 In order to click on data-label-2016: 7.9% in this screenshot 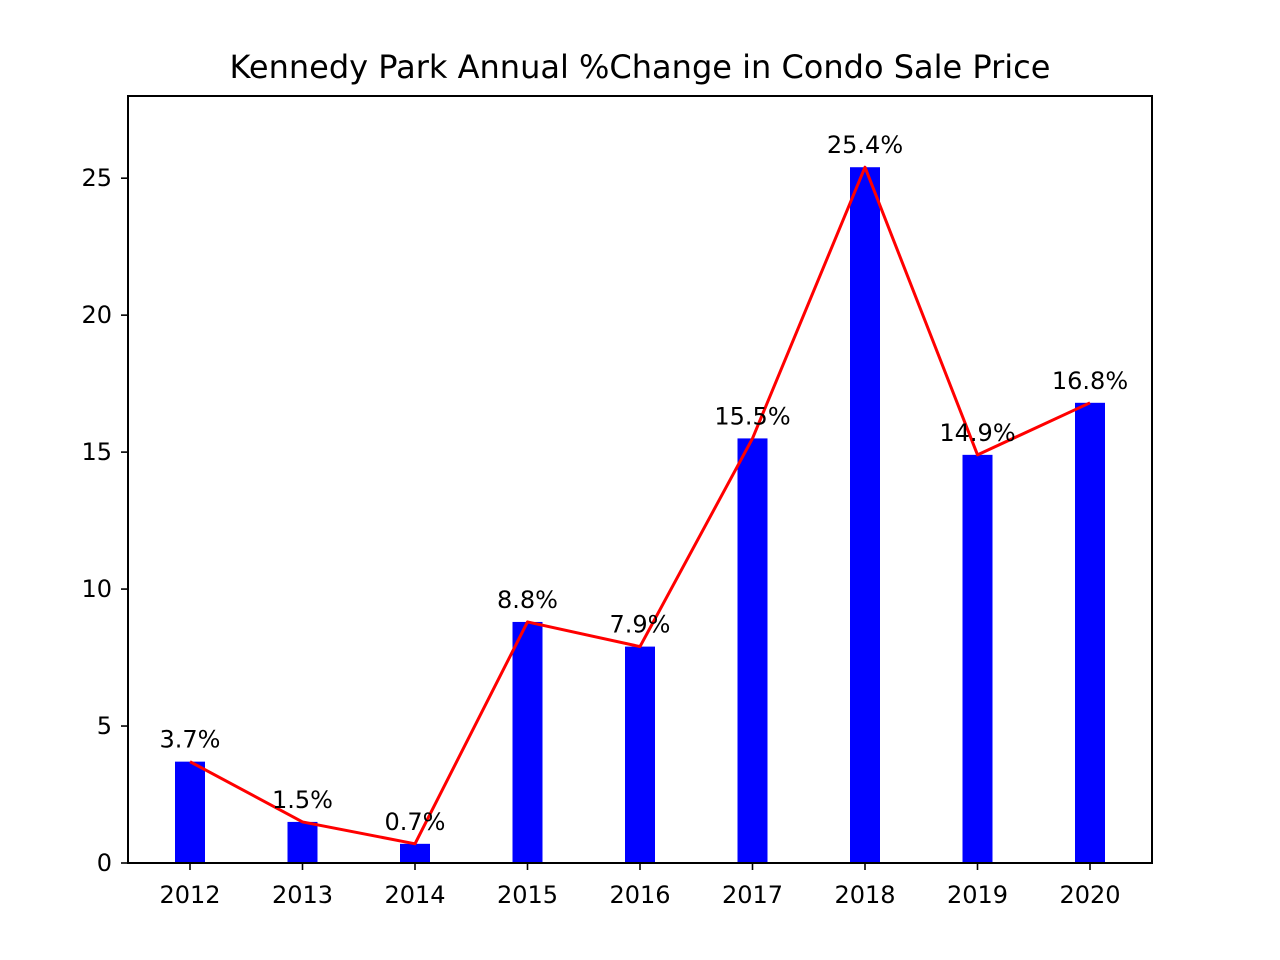, I will do `click(640, 625)`.